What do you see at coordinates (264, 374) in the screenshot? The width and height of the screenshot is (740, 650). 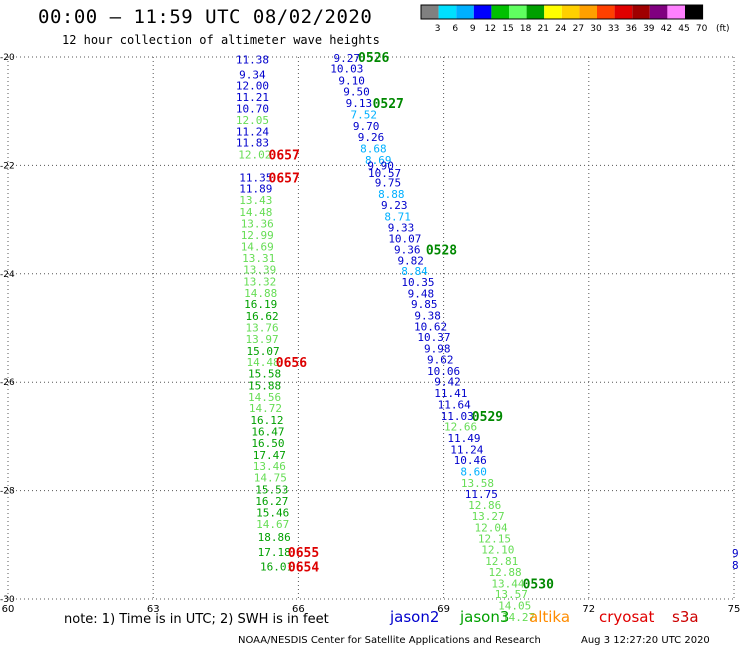 I see `swh-value-label: 15.58` at bounding box center [264, 374].